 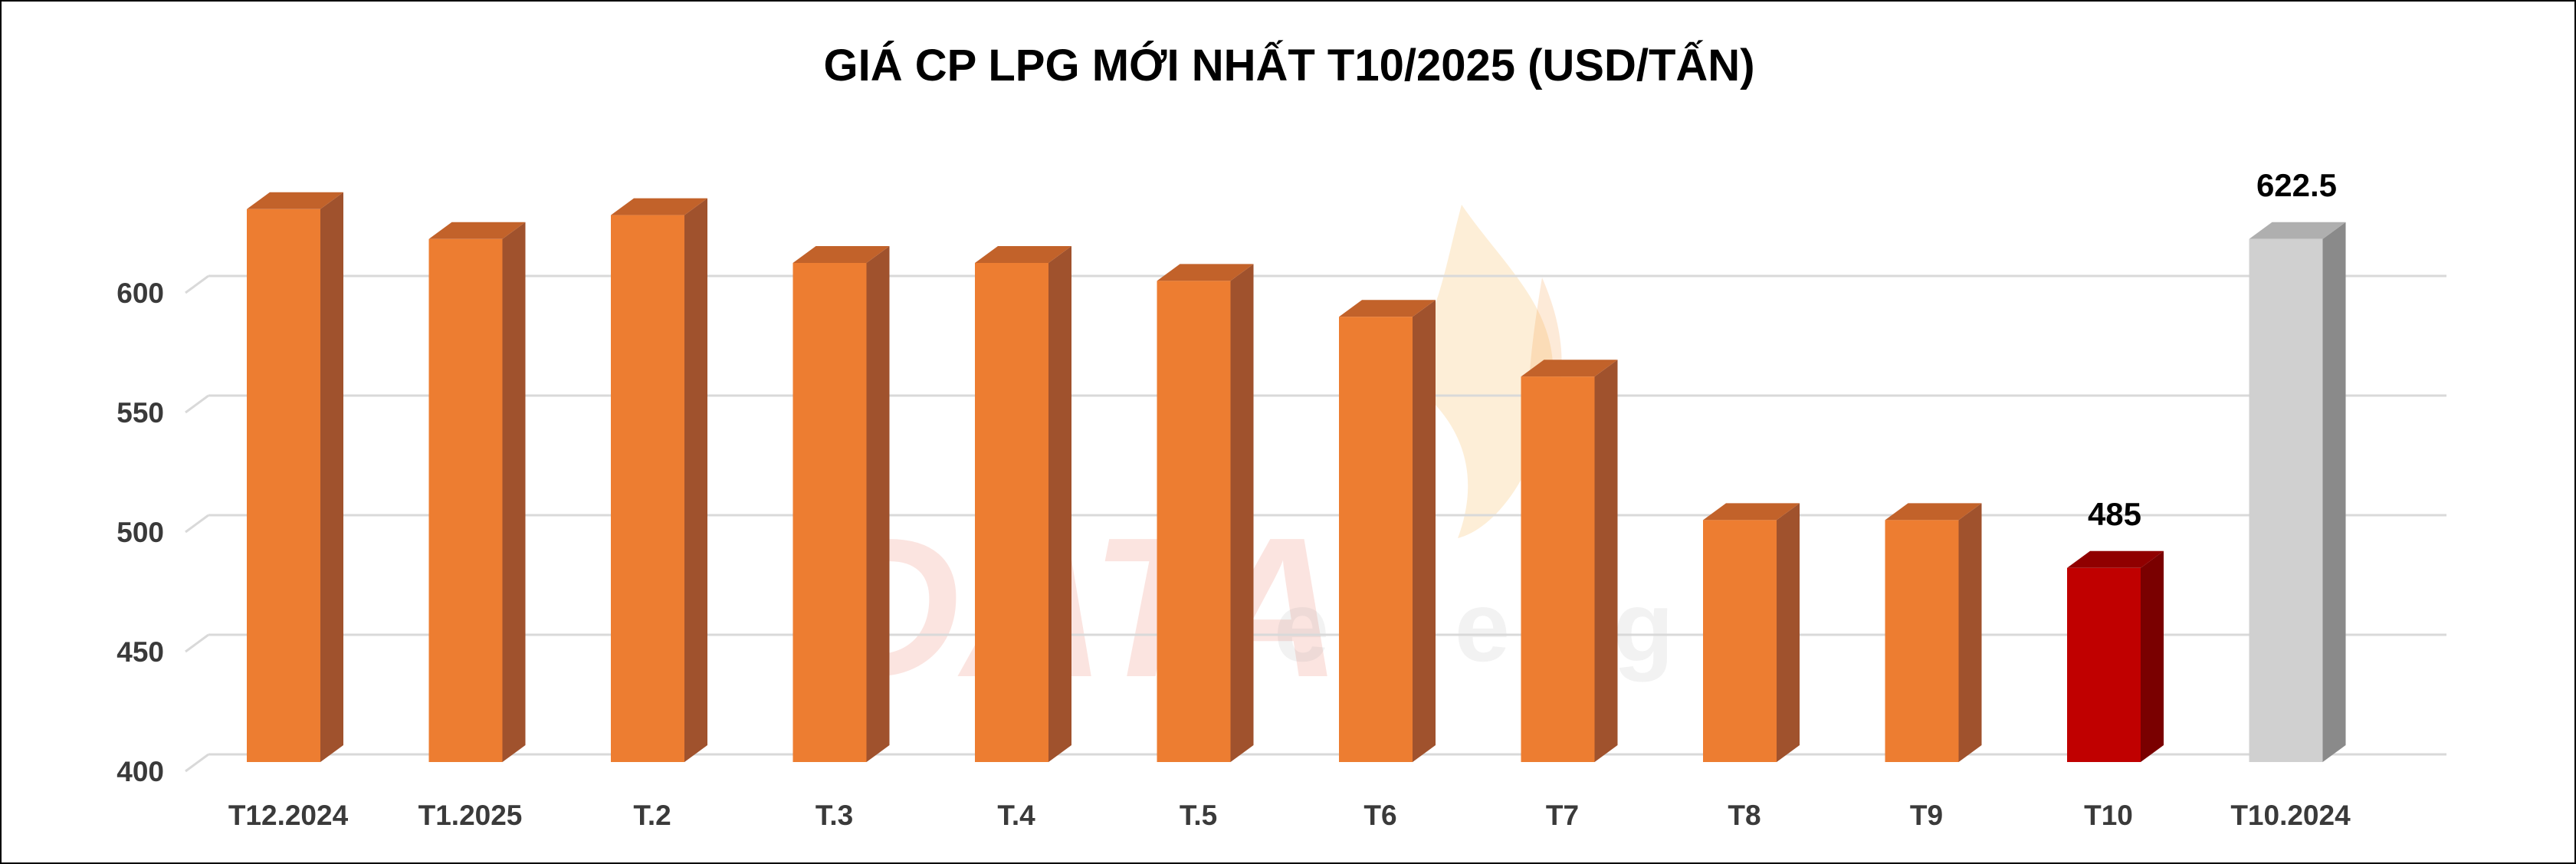 What do you see at coordinates (140, 771) in the screenshot?
I see `y-tick-label: 400` at bounding box center [140, 771].